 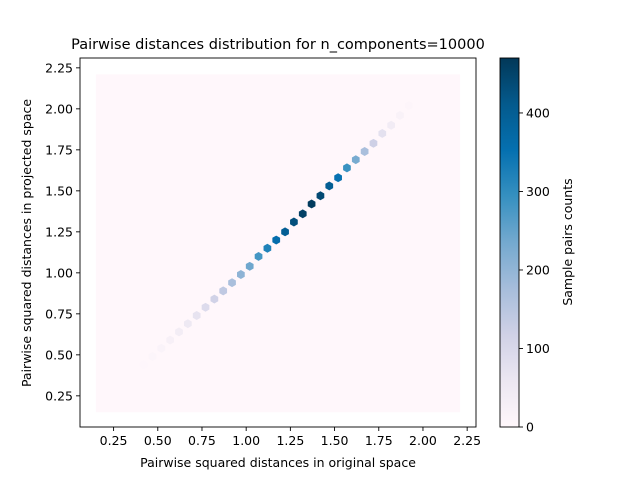 I want to click on colorbar-tick-label: 100, so click(x=538, y=348).